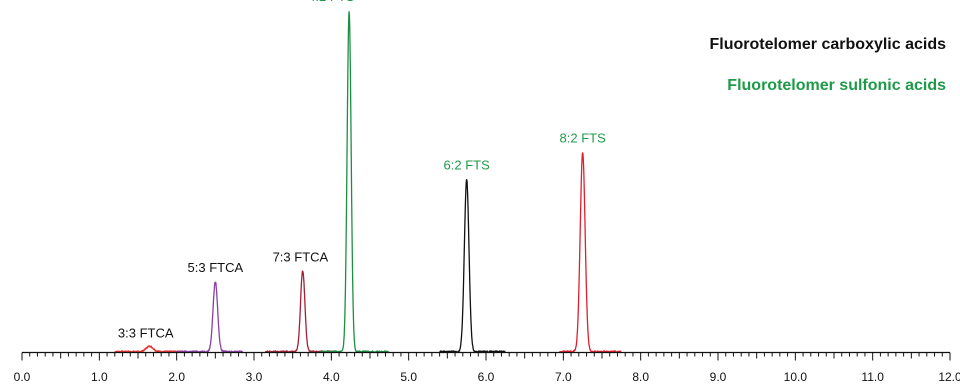  I want to click on legend-sulfonic-acids: Fluorotelomer sulfonic acids, so click(836, 85).